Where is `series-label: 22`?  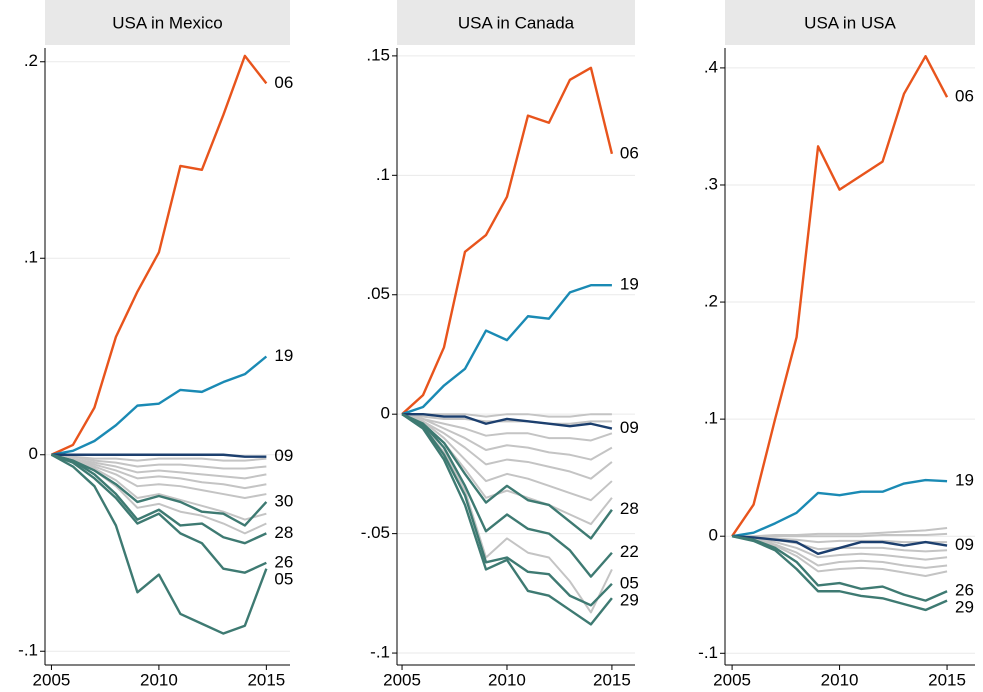
series-label: 22 is located at coordinates (629, 551).